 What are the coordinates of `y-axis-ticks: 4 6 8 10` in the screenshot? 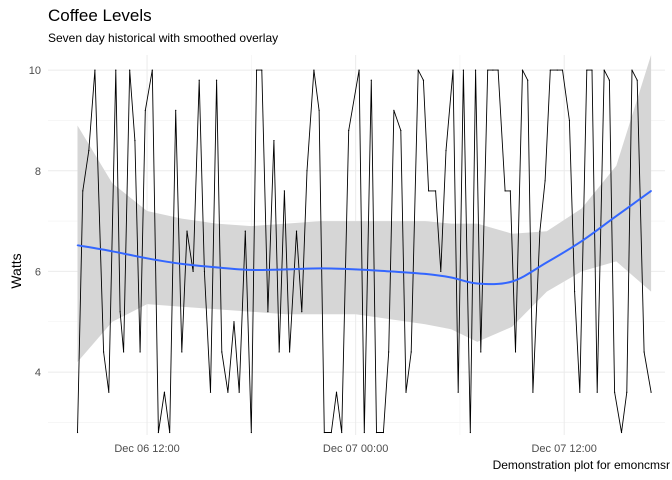 It's located at (35, 222).